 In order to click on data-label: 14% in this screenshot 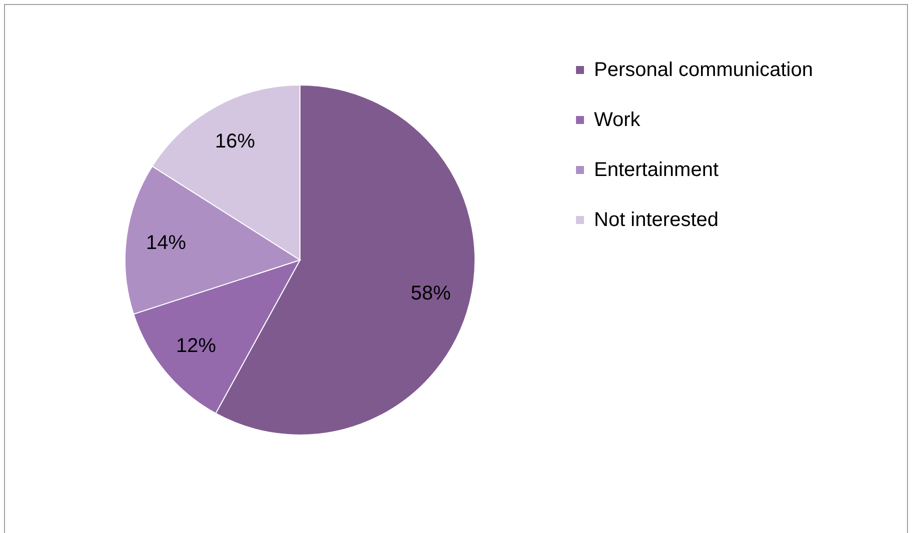, I will do `click(166, 243)`.